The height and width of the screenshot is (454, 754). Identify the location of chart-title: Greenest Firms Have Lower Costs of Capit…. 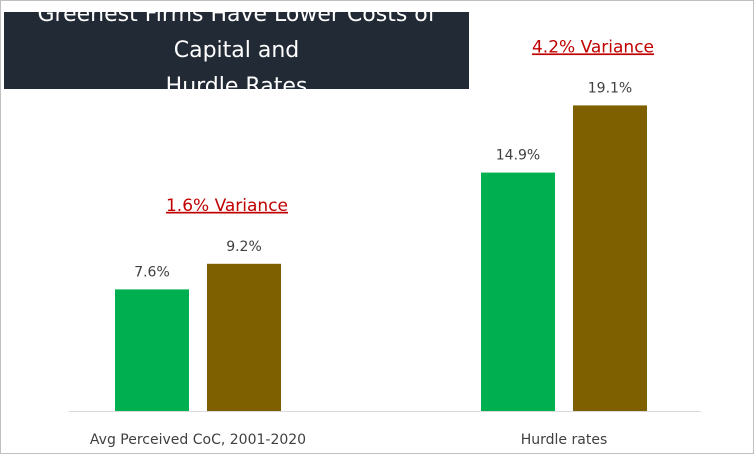
(236, 50).